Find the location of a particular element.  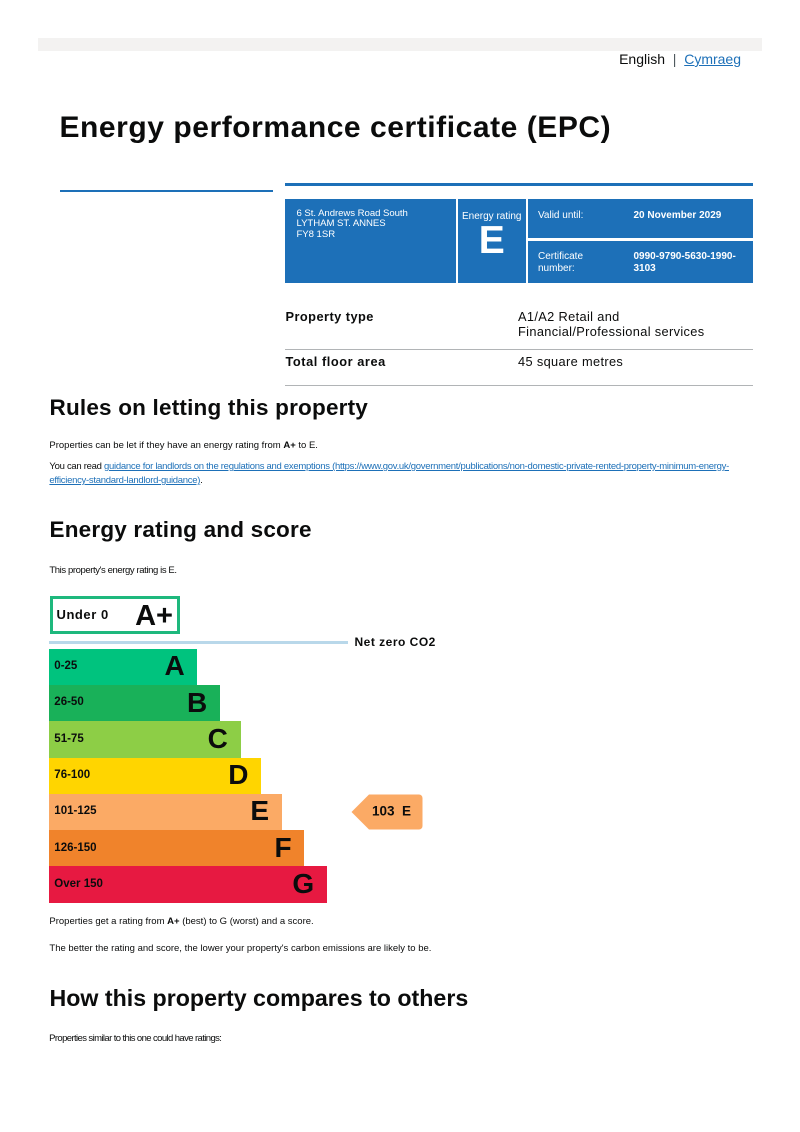

svg-text: 103 E is located at coordinates (391, 810).